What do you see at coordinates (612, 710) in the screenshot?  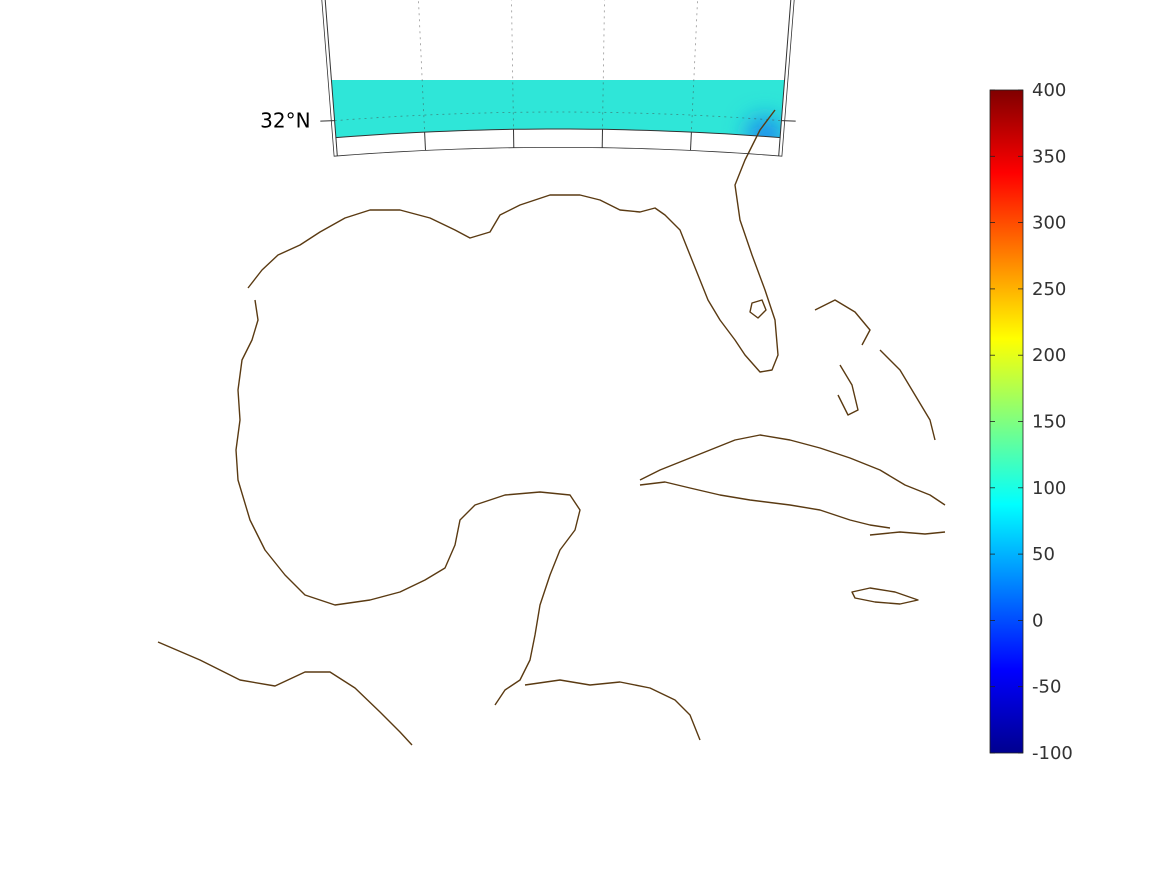 I see `coastline-honduras` at bounding box center [612, 710].